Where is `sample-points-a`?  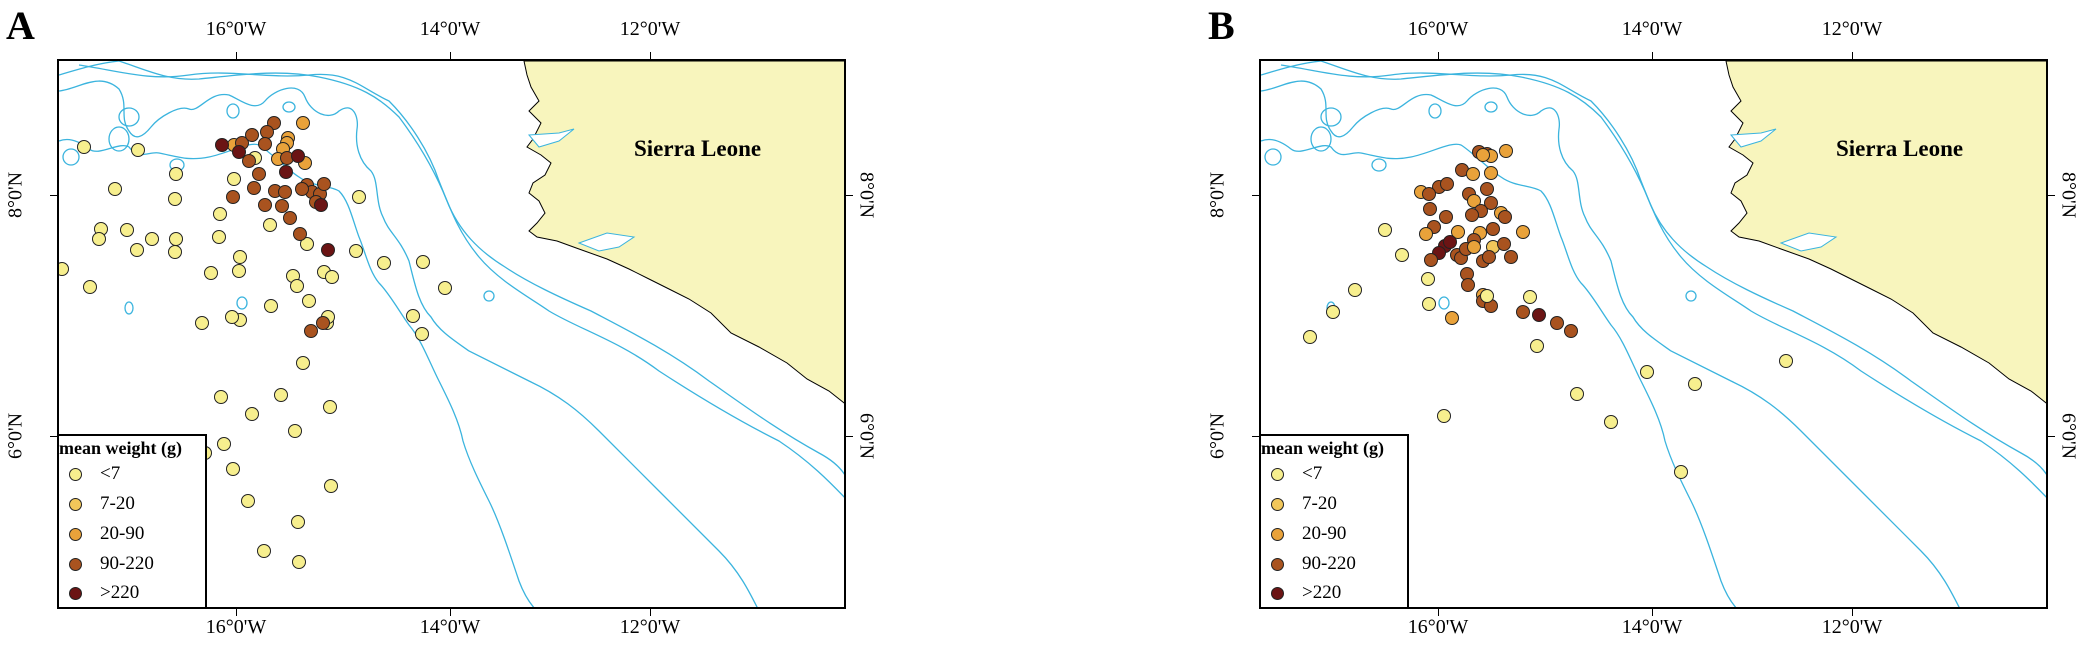
sample-points-a is located at coordinates (255, 342).